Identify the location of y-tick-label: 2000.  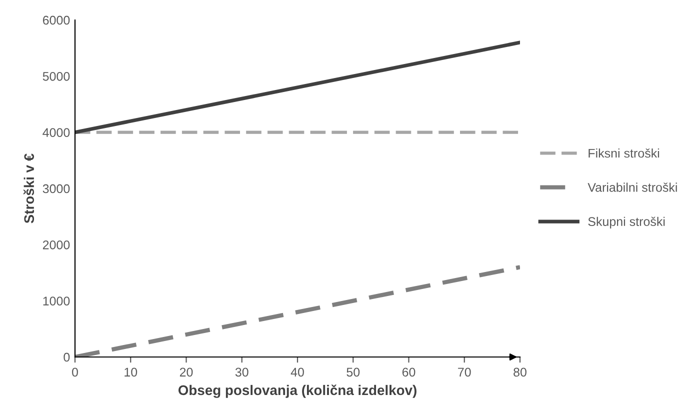
(56, 245).